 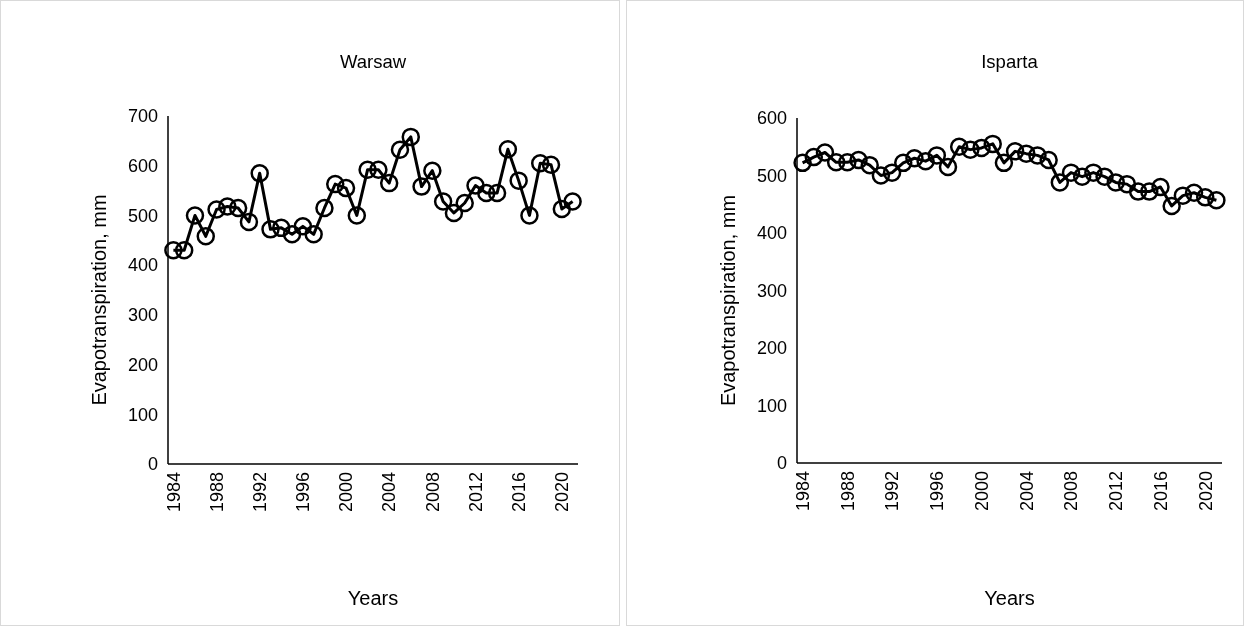 I want to click on x-tick-label: 2008, so click(x=432, y=492).